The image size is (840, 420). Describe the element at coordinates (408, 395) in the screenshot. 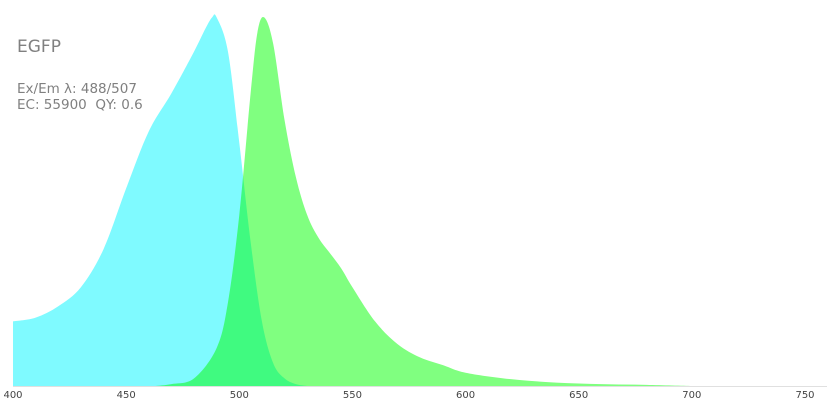

I see `x-axis-ticks: 400 450 500 550 600 650 700 750` at that location.